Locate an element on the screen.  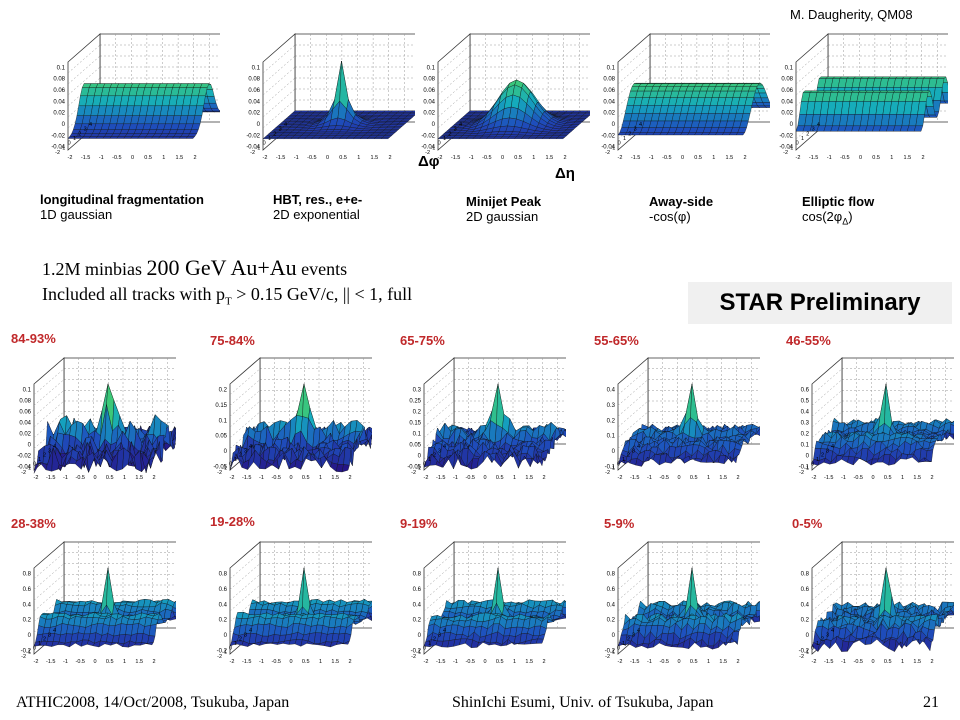
y-tick-label: 0.25 is located at coordinates (415, 401).